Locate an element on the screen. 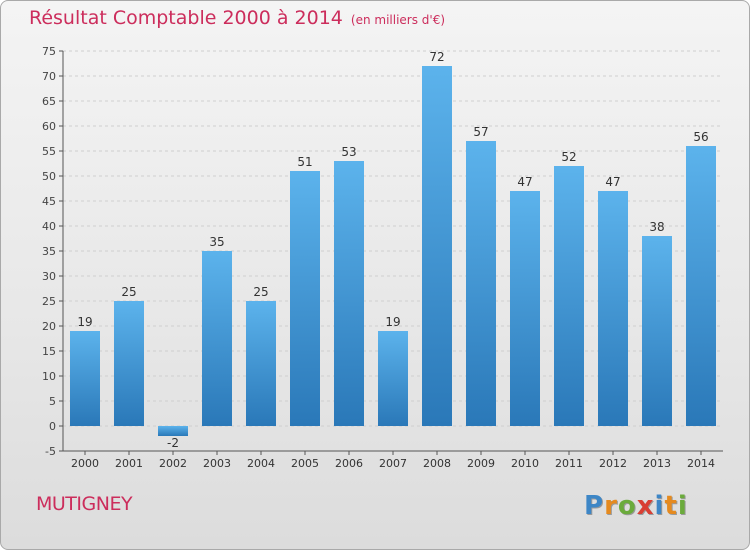 Image resolution: width=750 pixels, height=550 pixels. data-label: 51 is located at coordinates (304, 162).